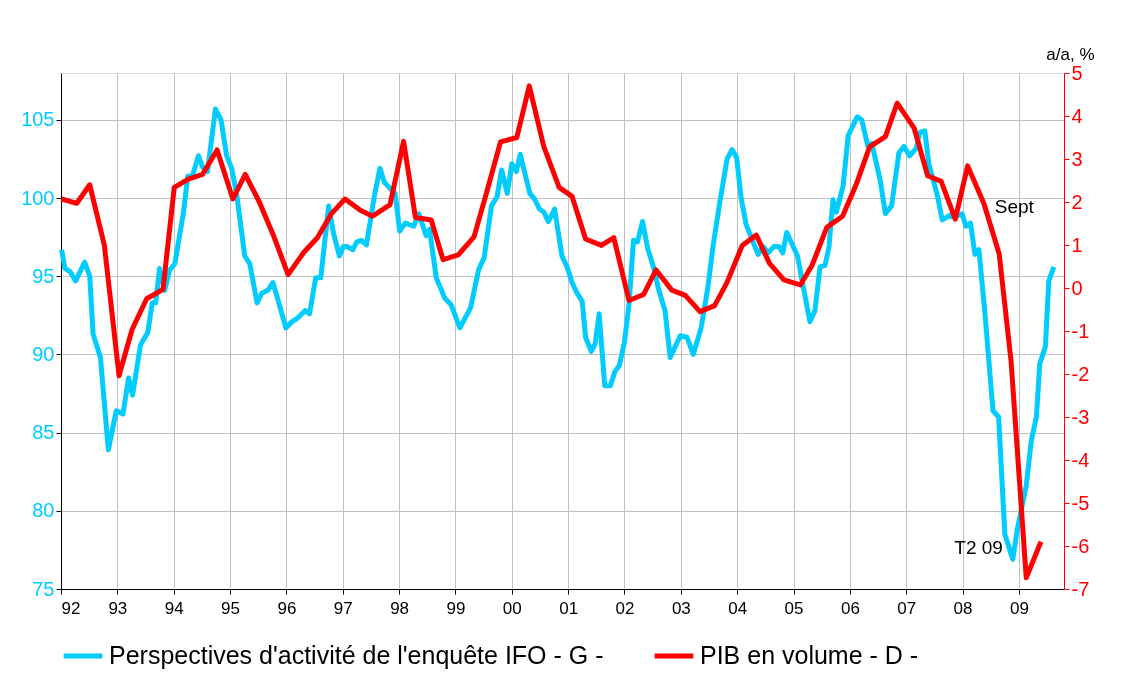 The height and width of the screenshot is (693, 1133). I want to click on x-tick-label: 00, so click(512, 608).